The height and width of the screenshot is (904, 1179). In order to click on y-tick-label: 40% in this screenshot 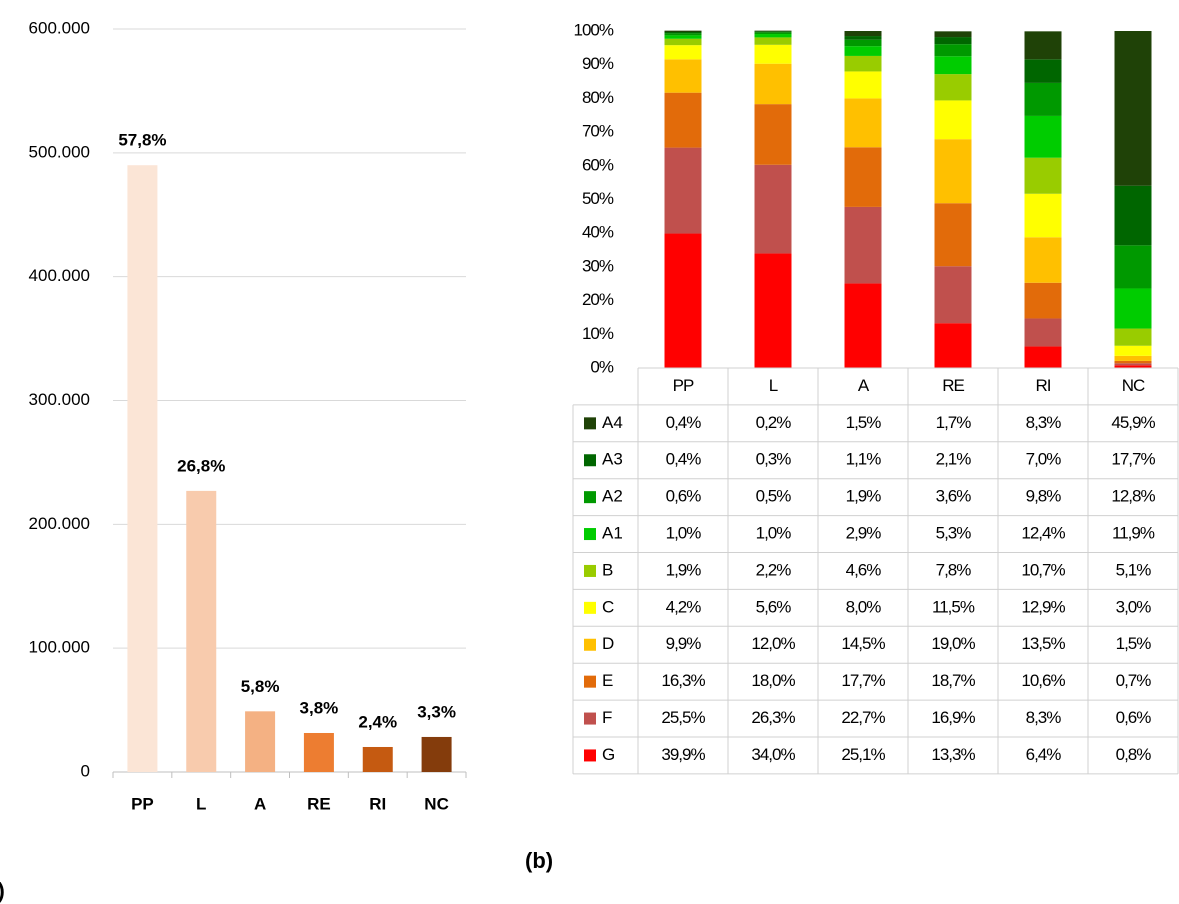, I will do `click(598, 232)`.